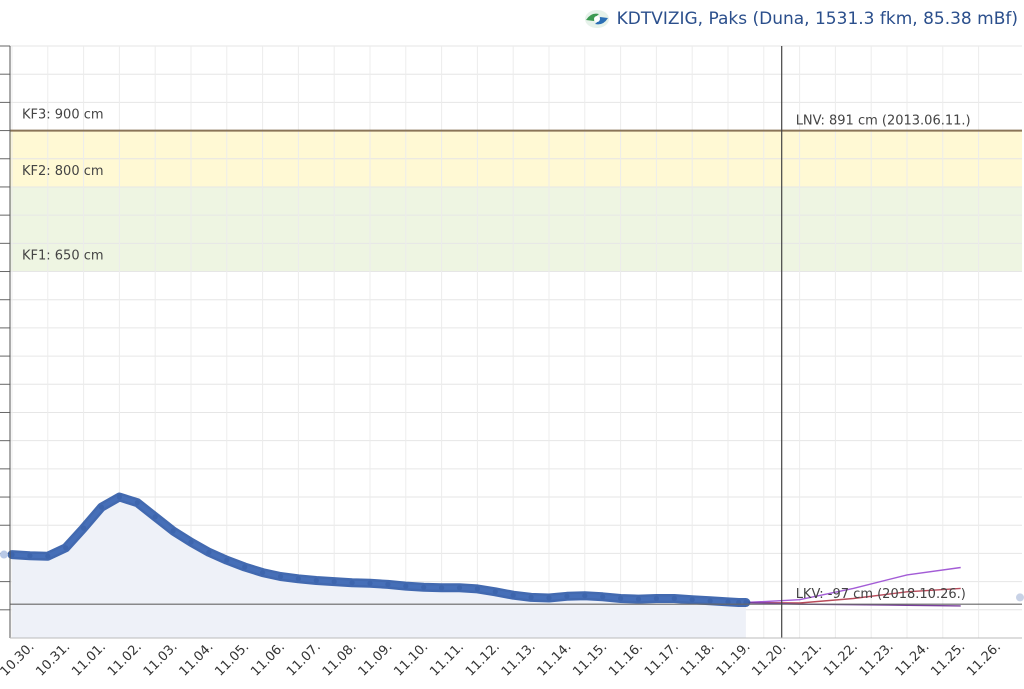 Image resolution: width=1024 pixels, height=689 pixels. What do you see at coordinates (698, 660) in the screenshot?
I see `x-tick-label: 11.18.` at bounding box center [698, 660].